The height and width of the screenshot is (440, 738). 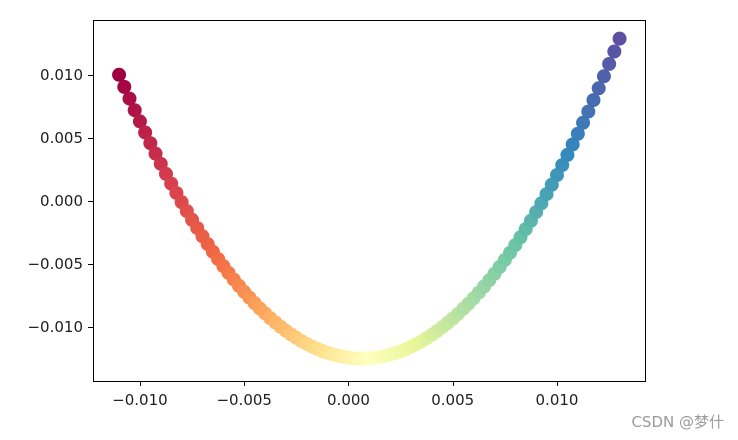 What do you see at coordinates (61, 75) in the screenshot?
I see `y-tick-label: 0.010` at bounding box center [61, 75].